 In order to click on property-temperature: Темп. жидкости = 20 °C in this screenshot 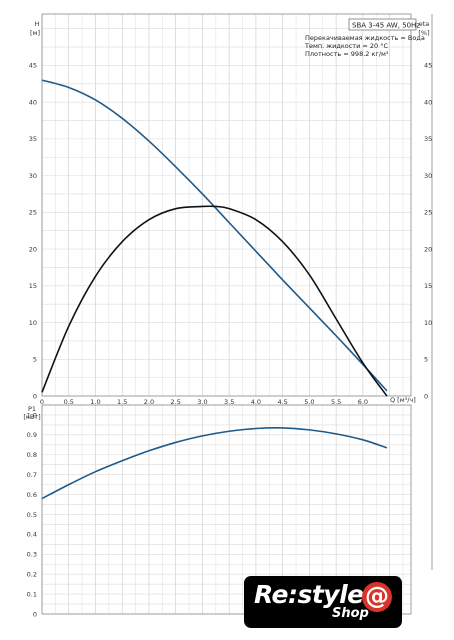, I will do `click(346, 46)`.